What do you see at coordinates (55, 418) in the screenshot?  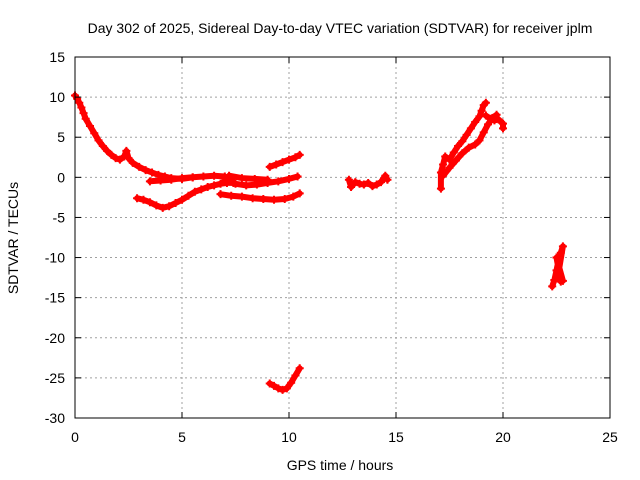 I see `y-tick-label: -30` at bounding box center [55, 418].